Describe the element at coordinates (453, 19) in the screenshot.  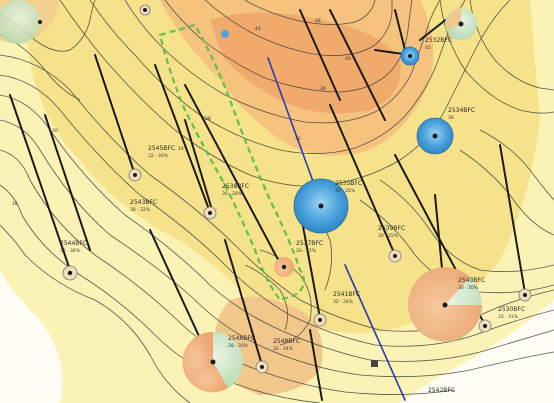
I see `green-bubble-slice` at that location.